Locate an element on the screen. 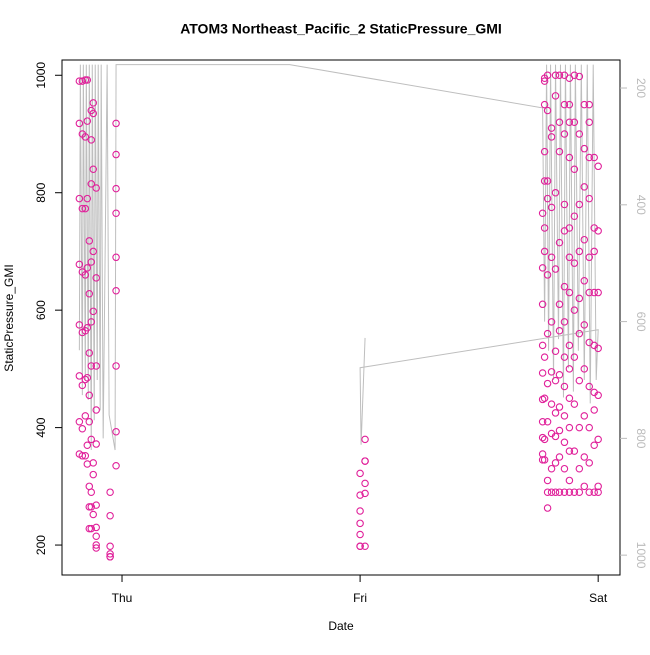 The width and height of the screenshot is (650, 655). y-tick-label: 800 is located at coordinates (41, 192).